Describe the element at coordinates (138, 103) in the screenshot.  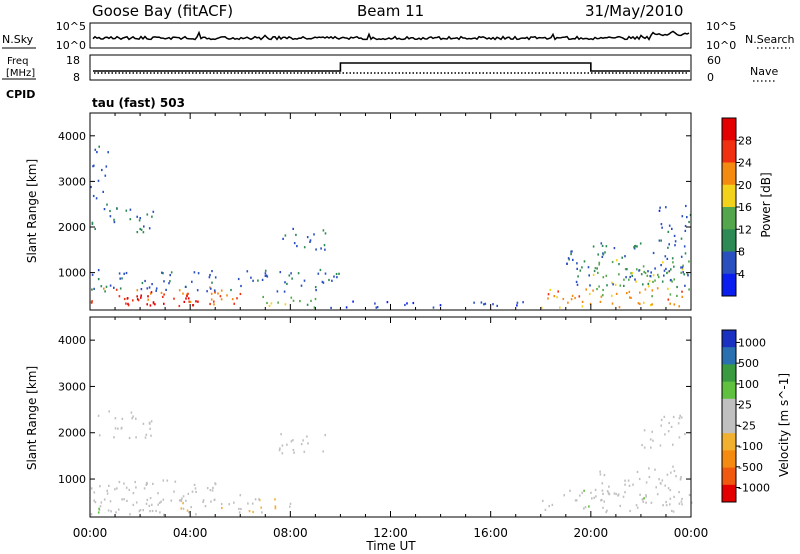
I see `cpid-text: tau (fast) 503` at that location.